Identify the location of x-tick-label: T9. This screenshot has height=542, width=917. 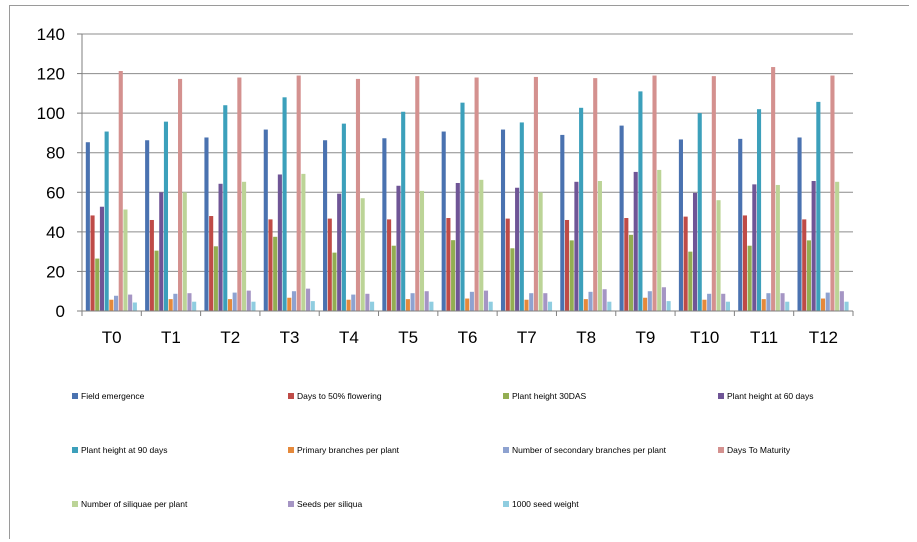
(646, 337).